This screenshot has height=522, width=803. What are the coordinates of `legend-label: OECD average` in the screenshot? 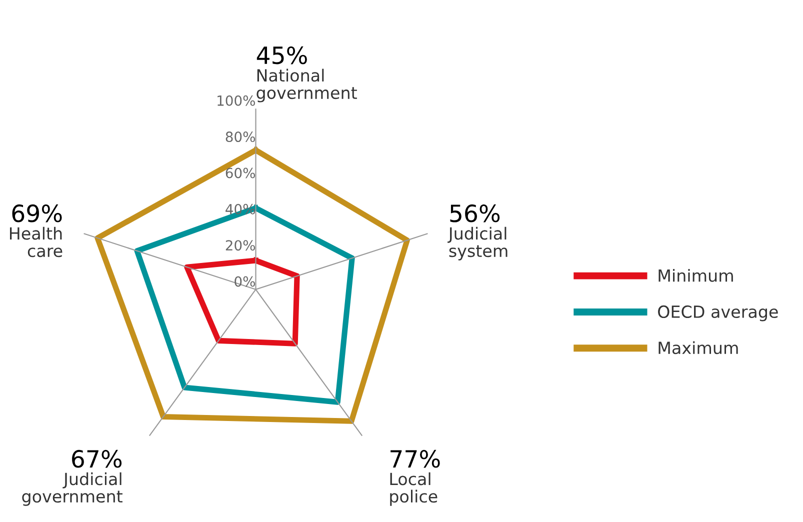 It's located at (718, 313).